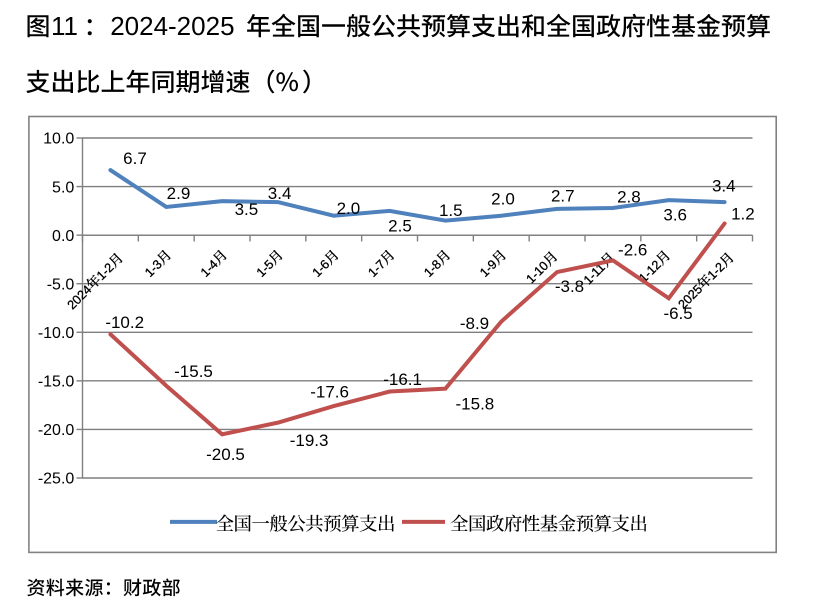  Describe the element at coordinates (632, 250) in the screenshot. I see `svg-text: -2.6` at that location.